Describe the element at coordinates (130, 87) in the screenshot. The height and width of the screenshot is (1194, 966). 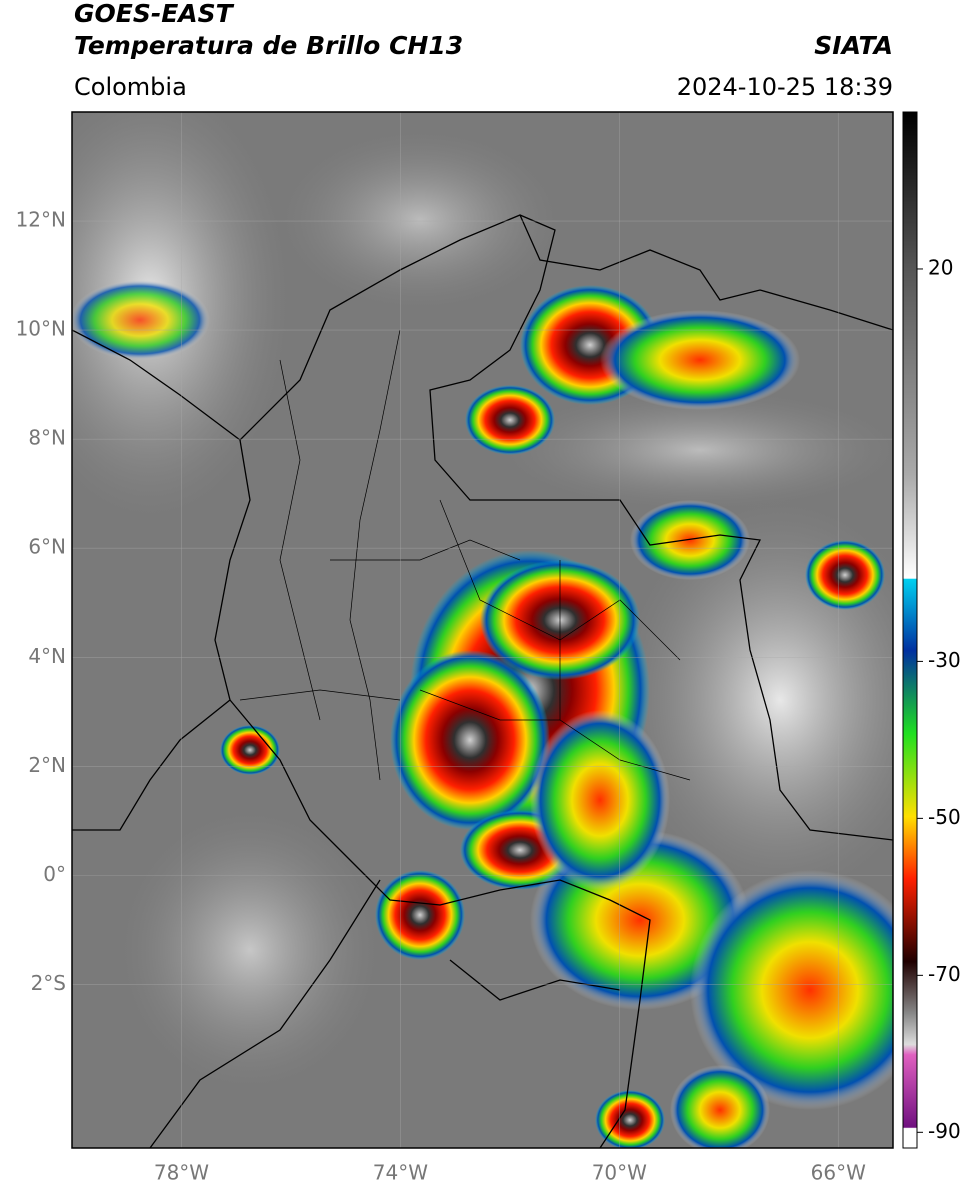
I see `region: Colombia` at that location.